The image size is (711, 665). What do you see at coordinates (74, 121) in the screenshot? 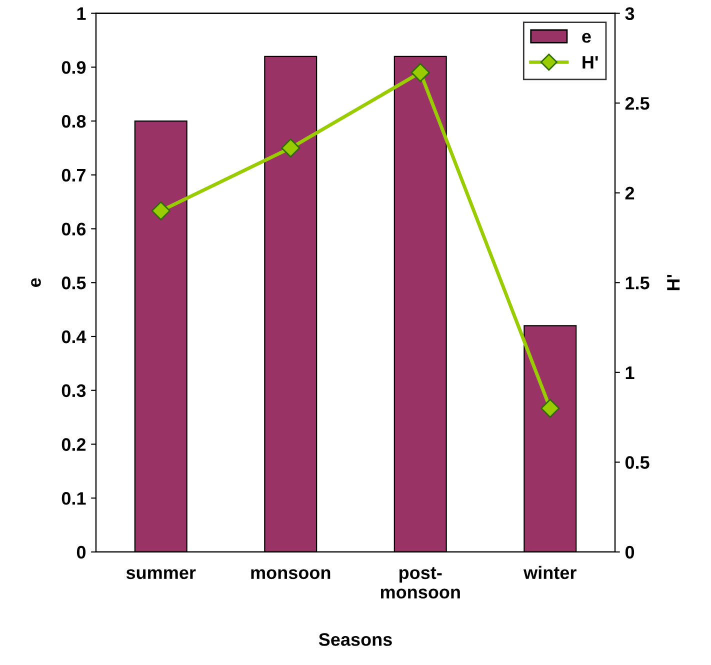
I see `y-tick-label: 0.8` at bounding box center [74, 121].